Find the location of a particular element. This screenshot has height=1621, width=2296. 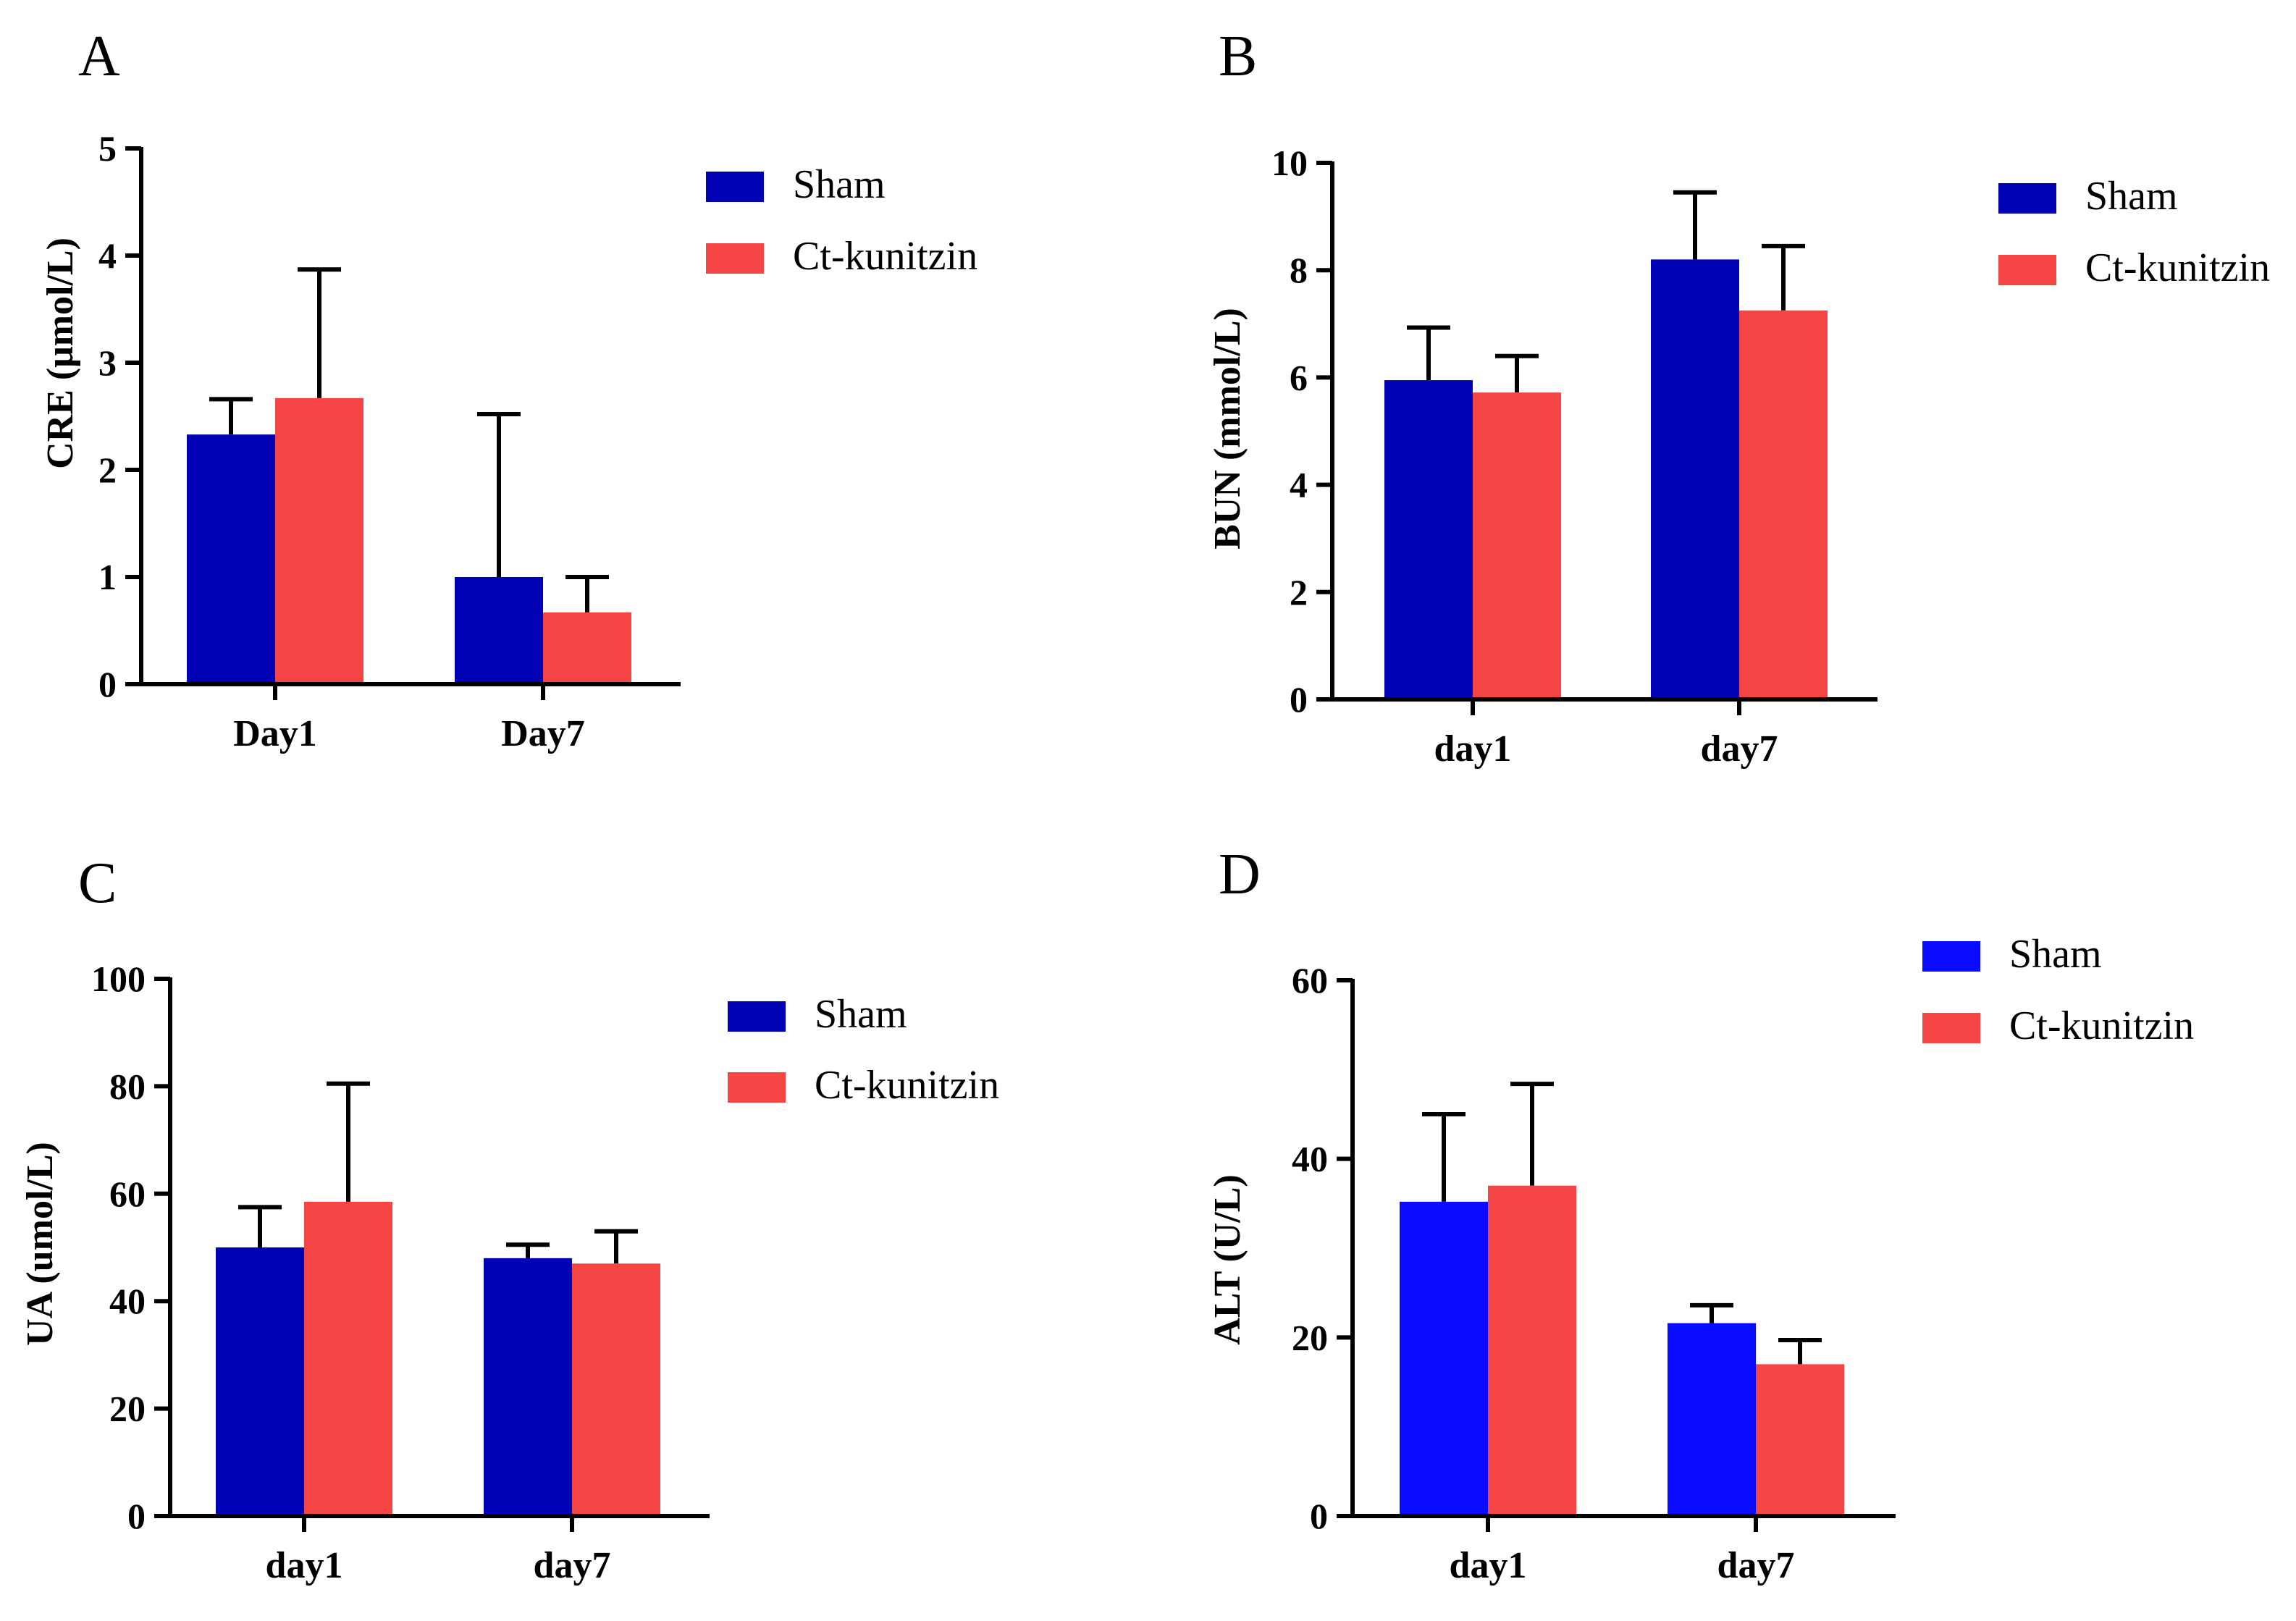

y-tick-label-8: 8 is located at coordinates (1299, 270).